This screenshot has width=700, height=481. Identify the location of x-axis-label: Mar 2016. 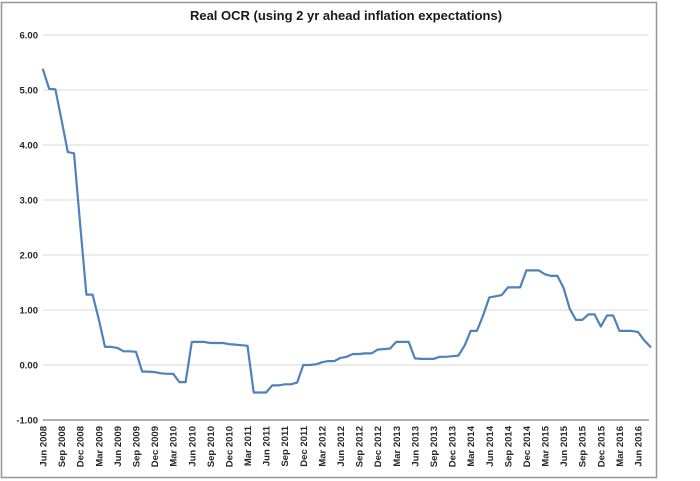
(620, 446).